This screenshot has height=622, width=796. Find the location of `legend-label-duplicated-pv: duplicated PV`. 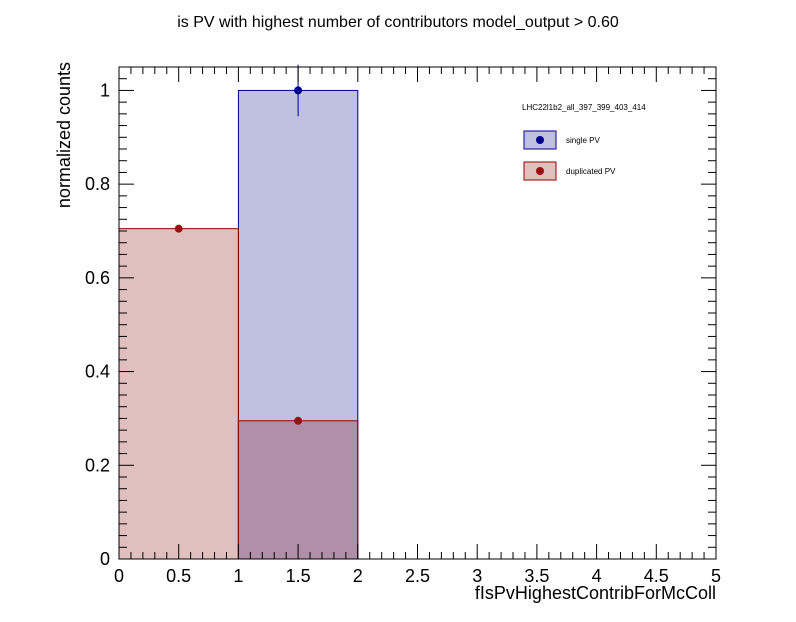

legend-label-duplicated-pv: duplicated PV is located at coordinates (591, 171).